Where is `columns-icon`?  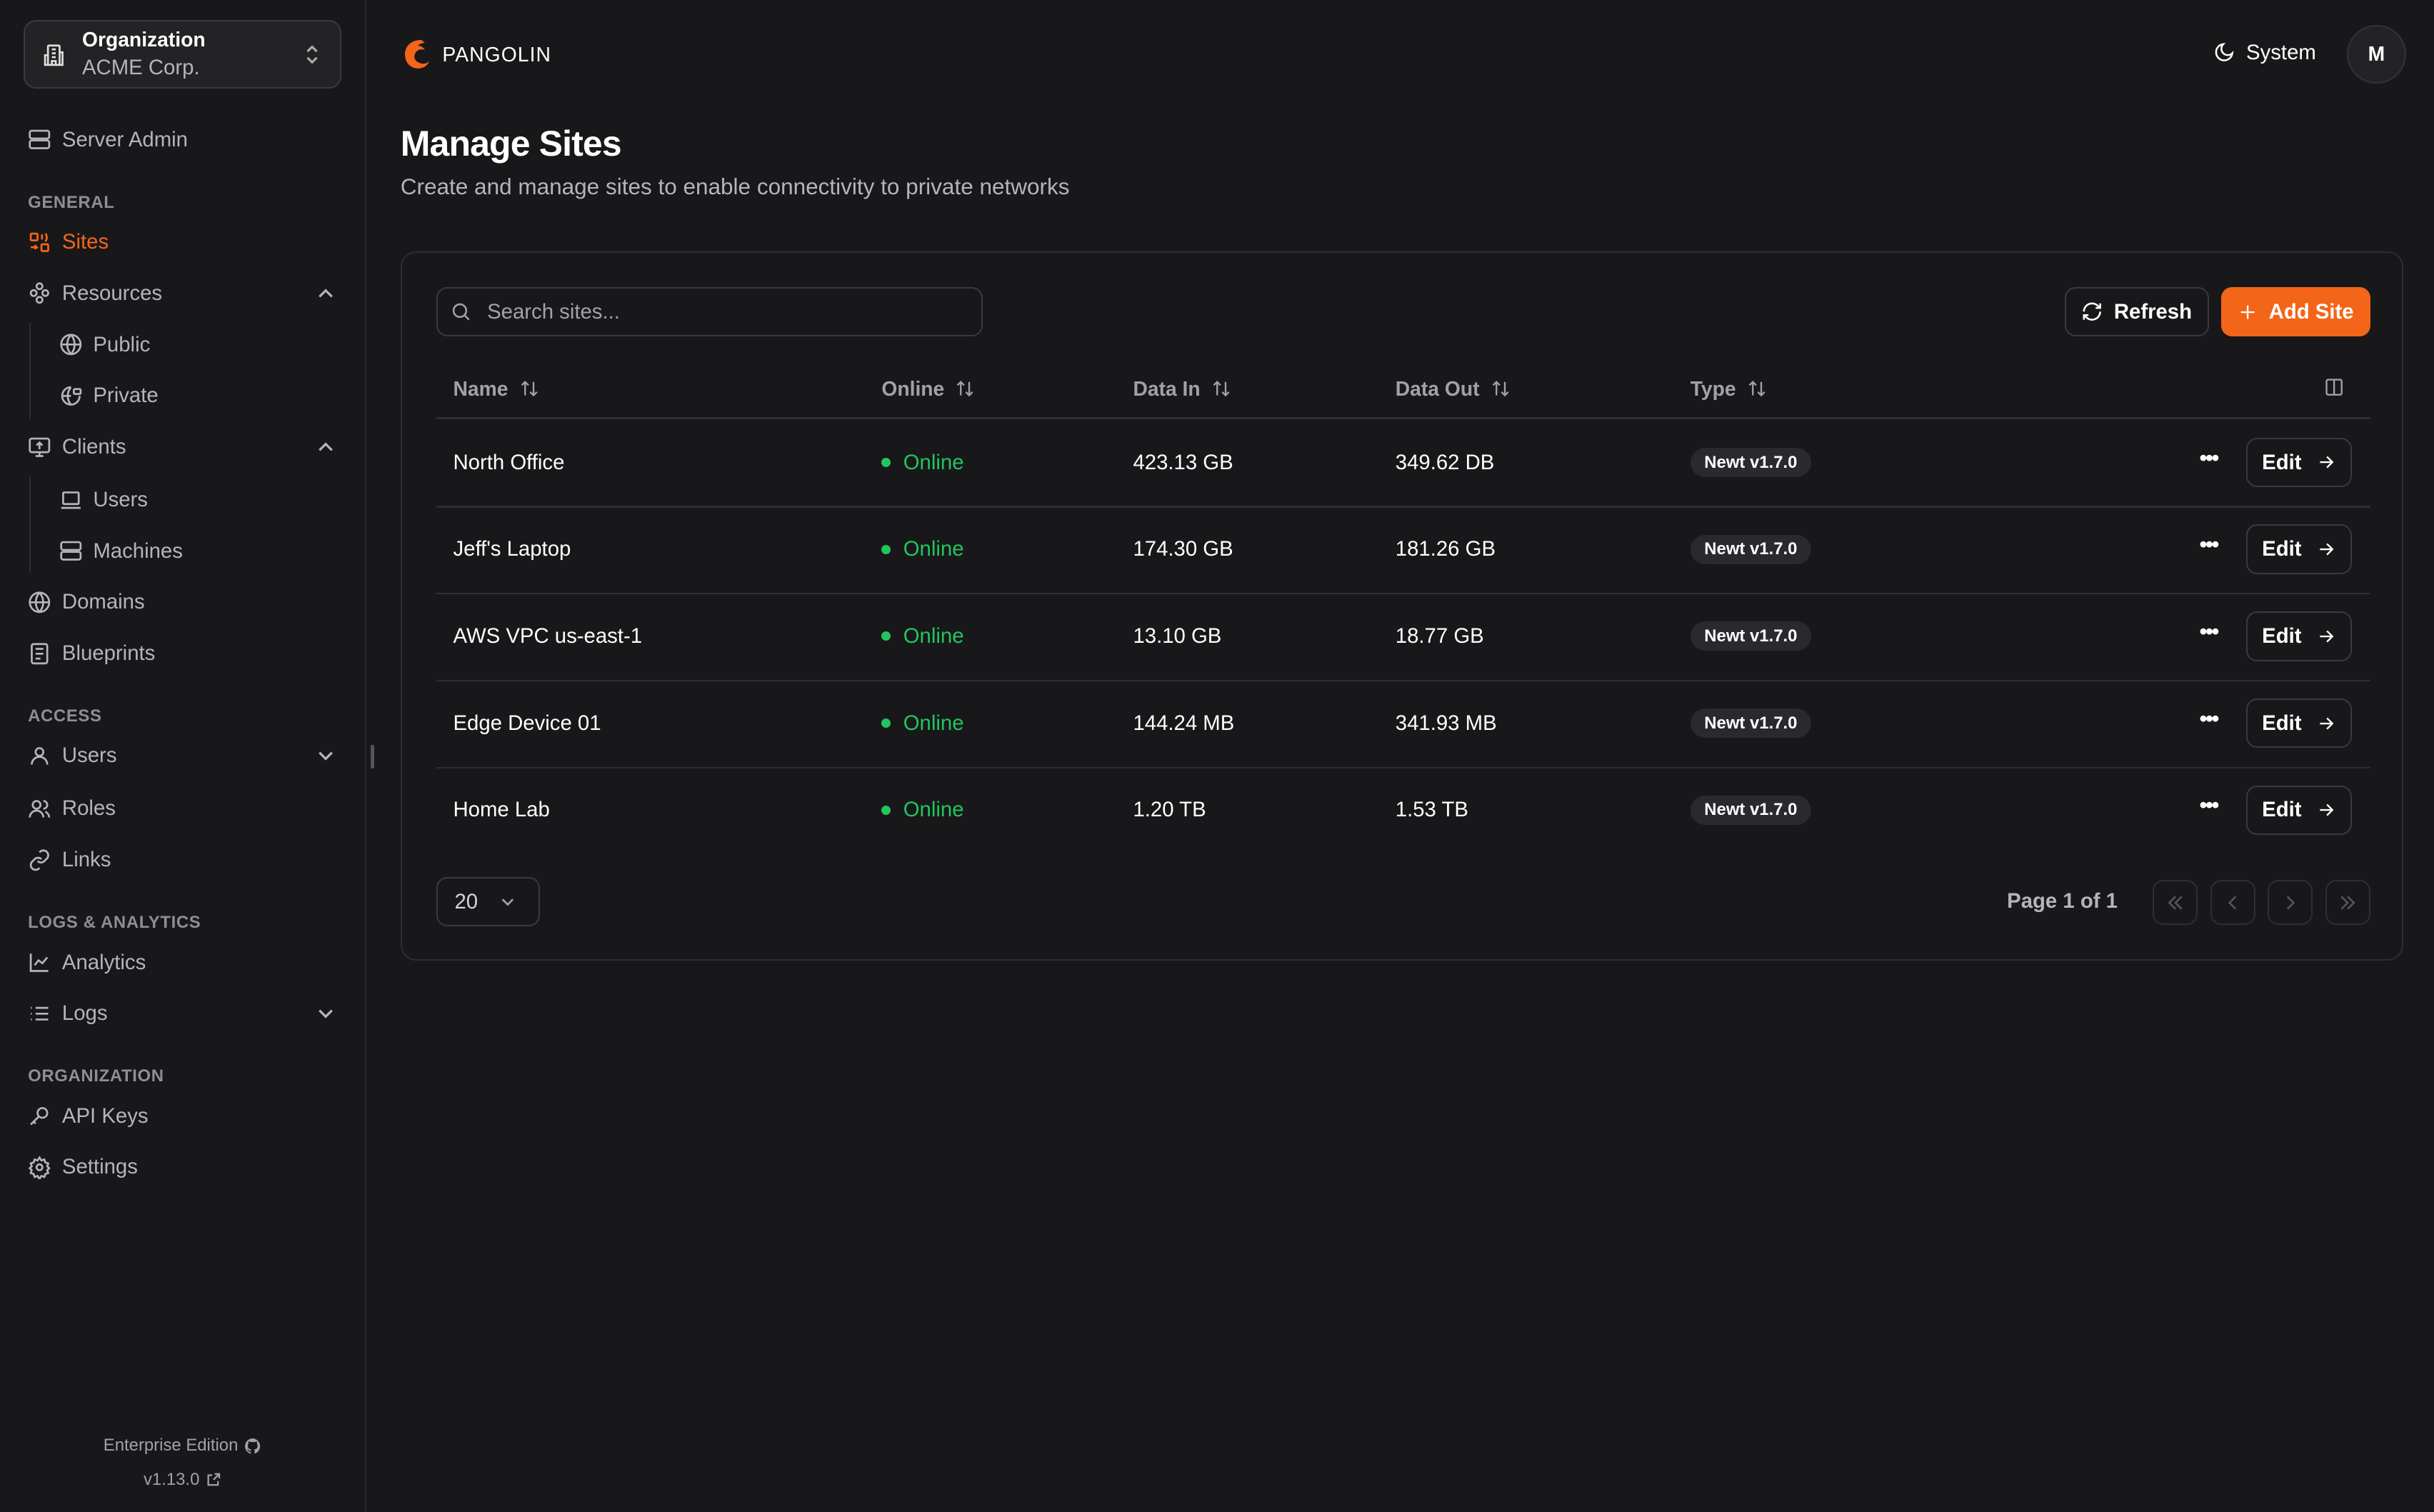
columns-icon is located at coordinates (2334, 387).